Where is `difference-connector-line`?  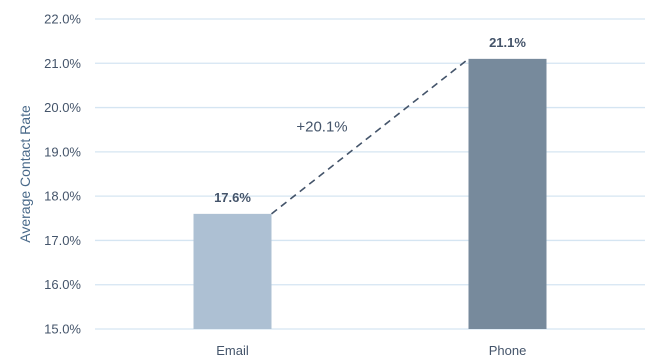 difference-connector-line is located at coordinates (370, 136).